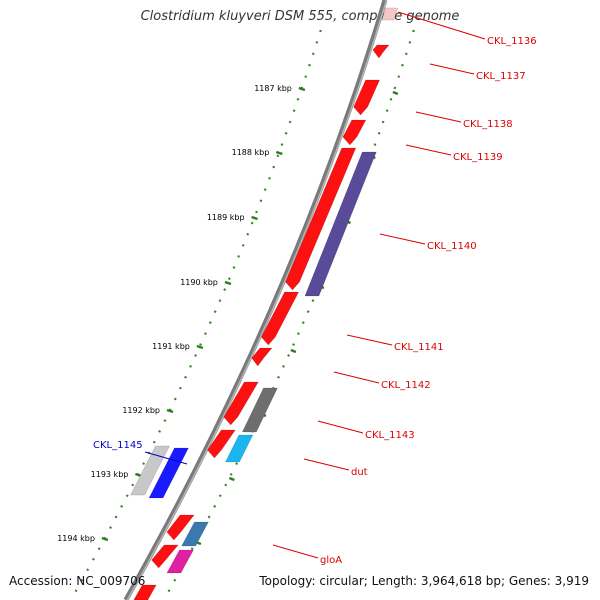 The height and width of the screenshot is (600, 600). Describe the element at coordinates (390, 435) in the screenshot. I see `gene-label: CKL_1143` at that location.